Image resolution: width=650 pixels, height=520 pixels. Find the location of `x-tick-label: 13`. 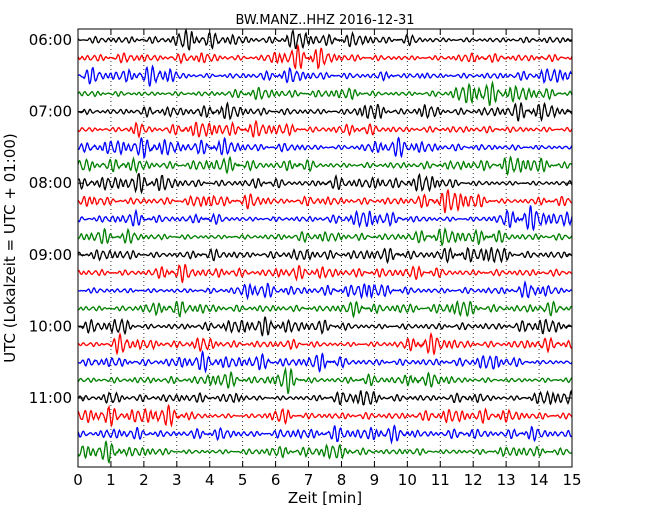

x-tick-label: 13 is located at coordinates (506, 480).